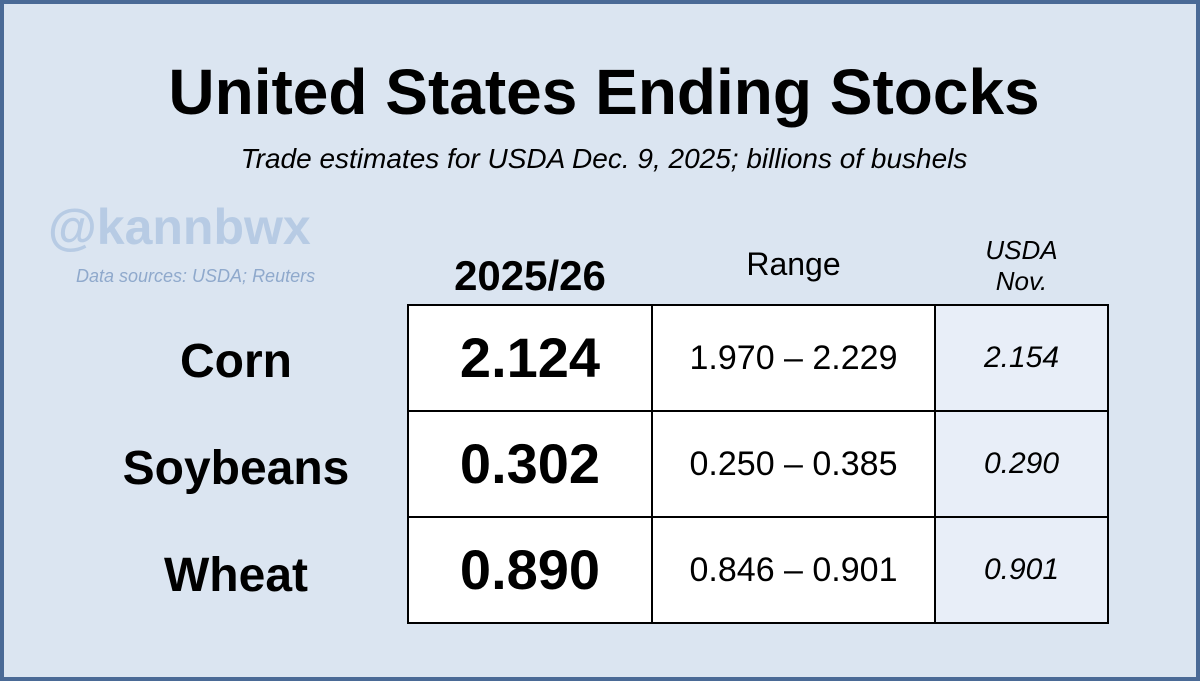 This screenshot has height=681, width=1200. What do you see at coordinates (236, 361) in the screenshot?
I see `row-label-corn: Corn` at bounding box center [236, 361].